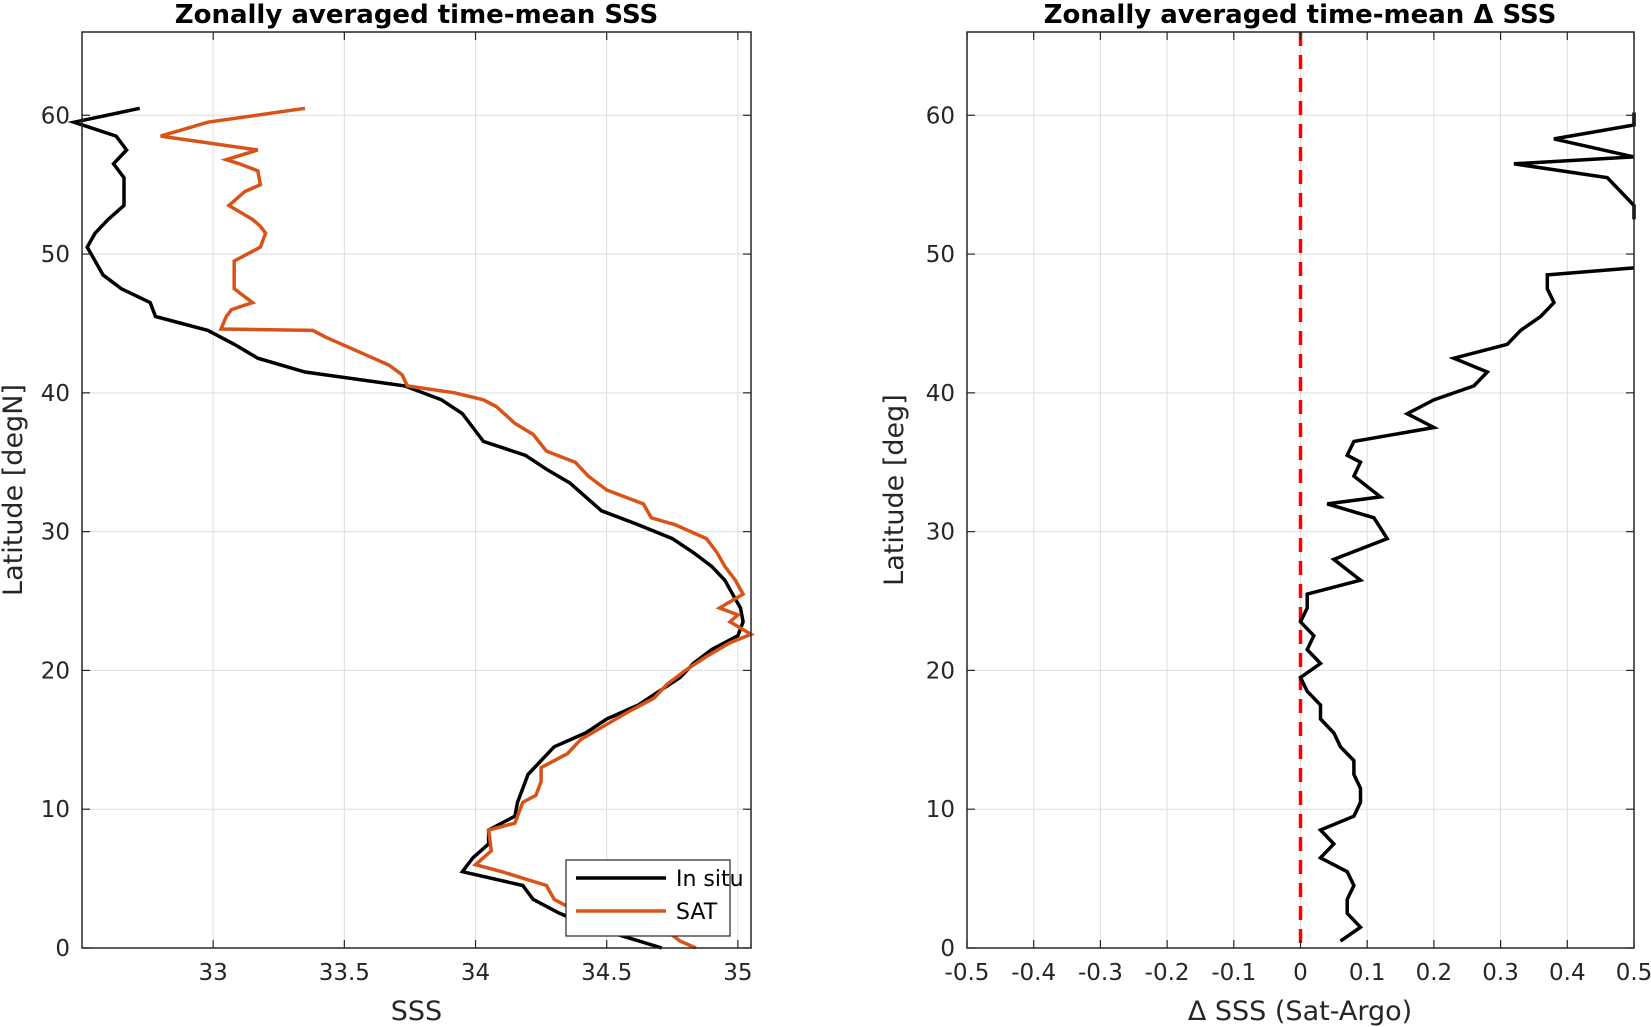 Image resolution: width=1651 pixels, height=1027 pixels. What do you see at coordinates (1567, 973) in the screenshot?
I see `x-tick-label: 0.4` at bounding box center [1567, 973].